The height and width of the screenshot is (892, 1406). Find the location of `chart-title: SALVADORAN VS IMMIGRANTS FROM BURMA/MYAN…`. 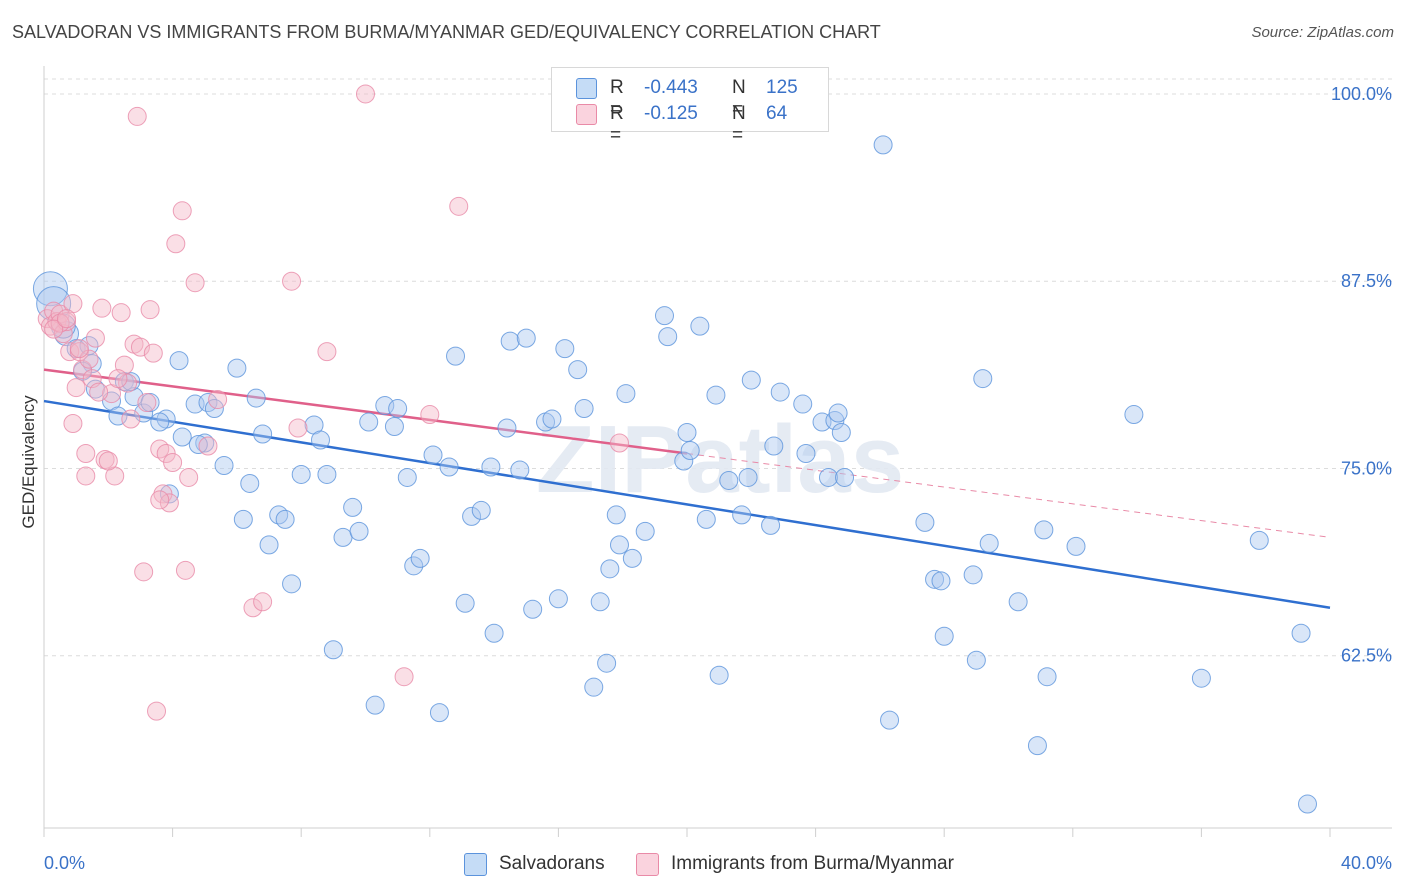

chart-title: SALVADORAN VS IMMIGRANTS FROM BURMA/MYAN… is located at coordinates (446, 32).